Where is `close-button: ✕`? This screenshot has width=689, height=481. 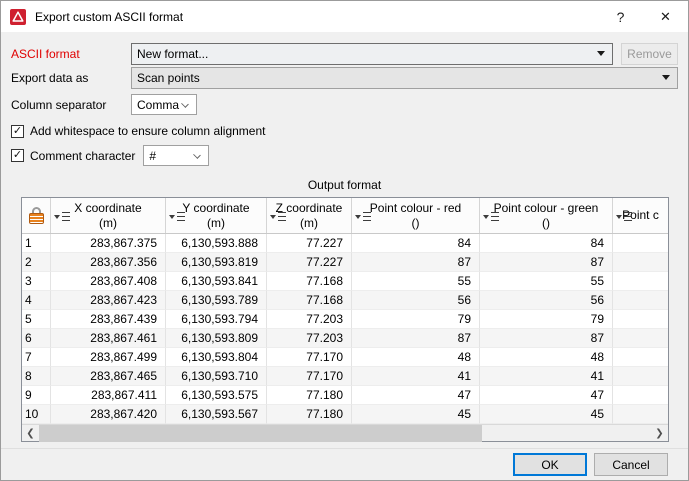
close-button: ✕ is located at coordinates (665, 16).